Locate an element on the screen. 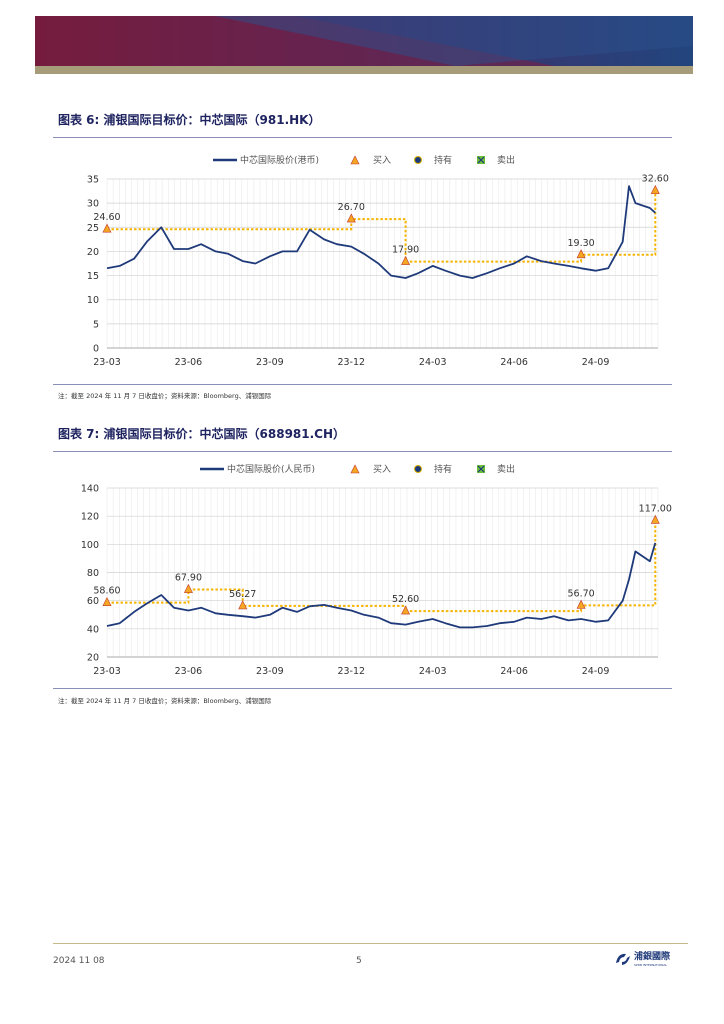 This screenshot has width=724, height=1024. figure-6-top-rule is located at coordinates (362, 137).